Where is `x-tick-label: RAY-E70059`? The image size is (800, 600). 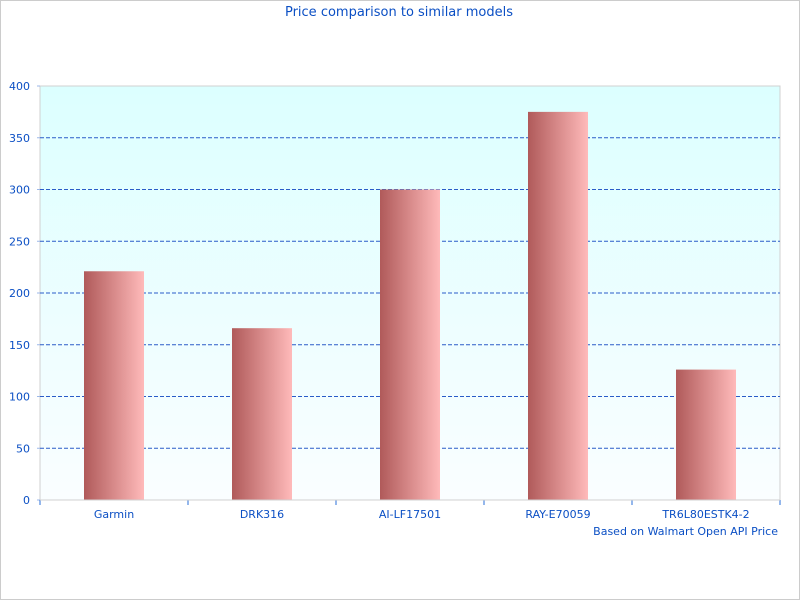 x-tick-label: RAY-E70059 is located at coordinates (557, 514).